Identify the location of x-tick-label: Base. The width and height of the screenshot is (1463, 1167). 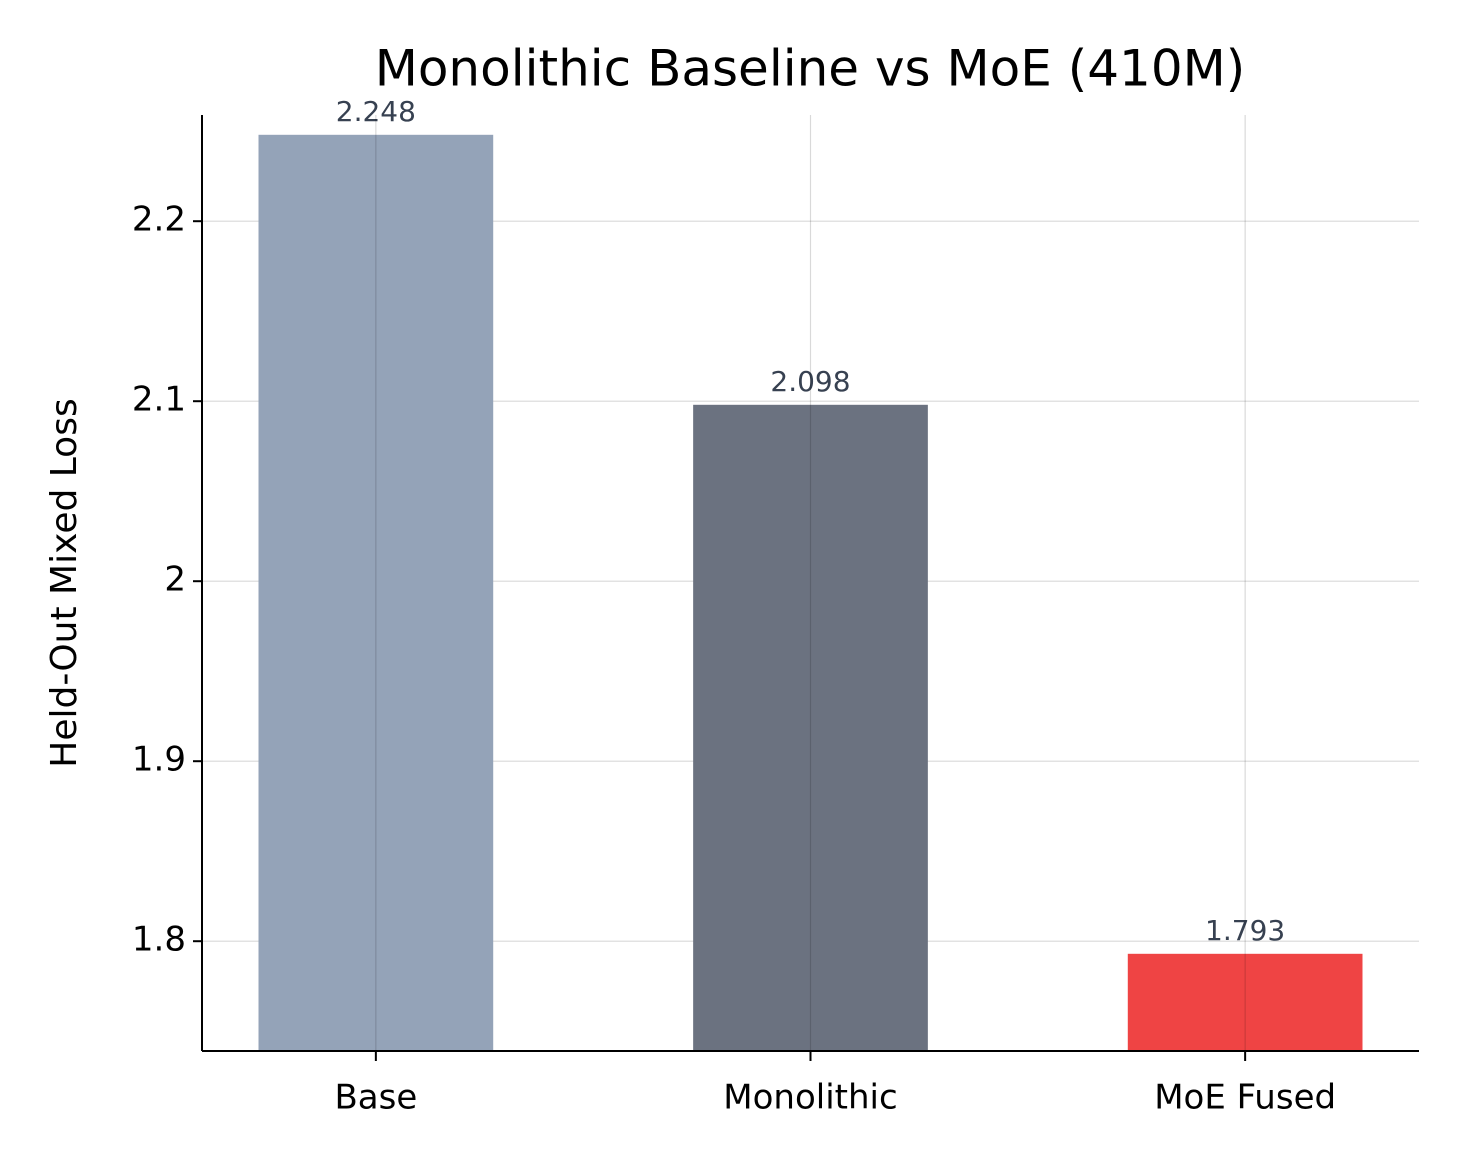
(375, 1098).